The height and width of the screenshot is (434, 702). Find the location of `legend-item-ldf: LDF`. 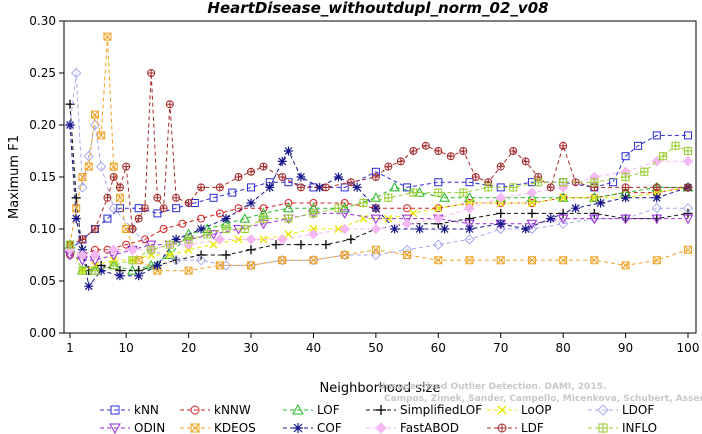

legend-item-ldf: LDF is located at coordinates (515, 427).